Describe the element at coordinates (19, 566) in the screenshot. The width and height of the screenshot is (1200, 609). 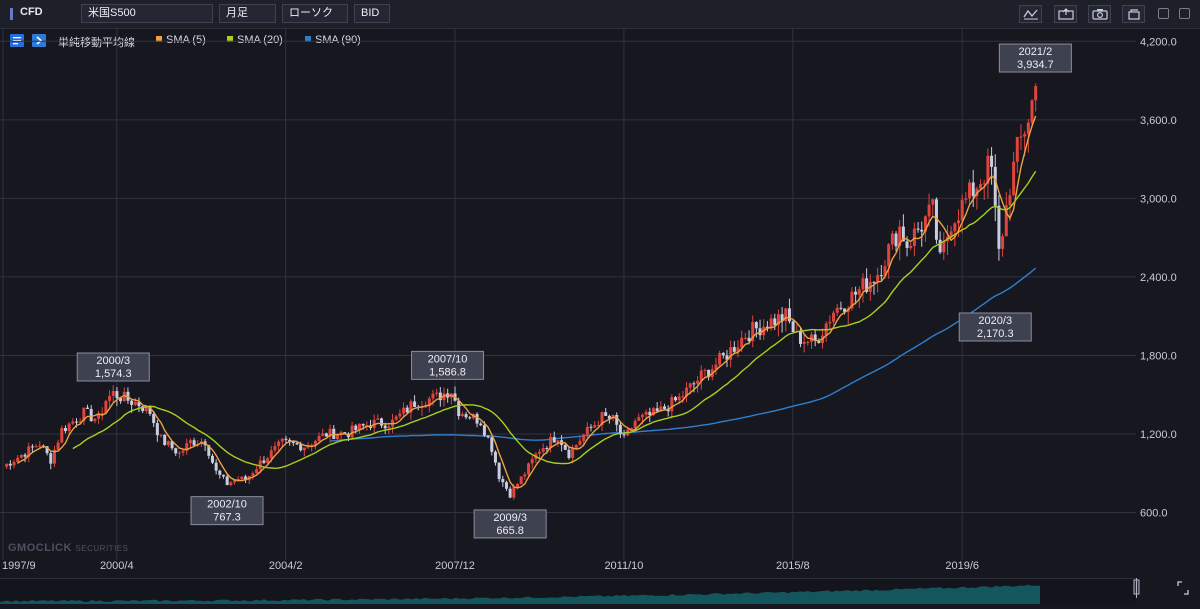
I see `x-tick-label: 1997/9` at that location.